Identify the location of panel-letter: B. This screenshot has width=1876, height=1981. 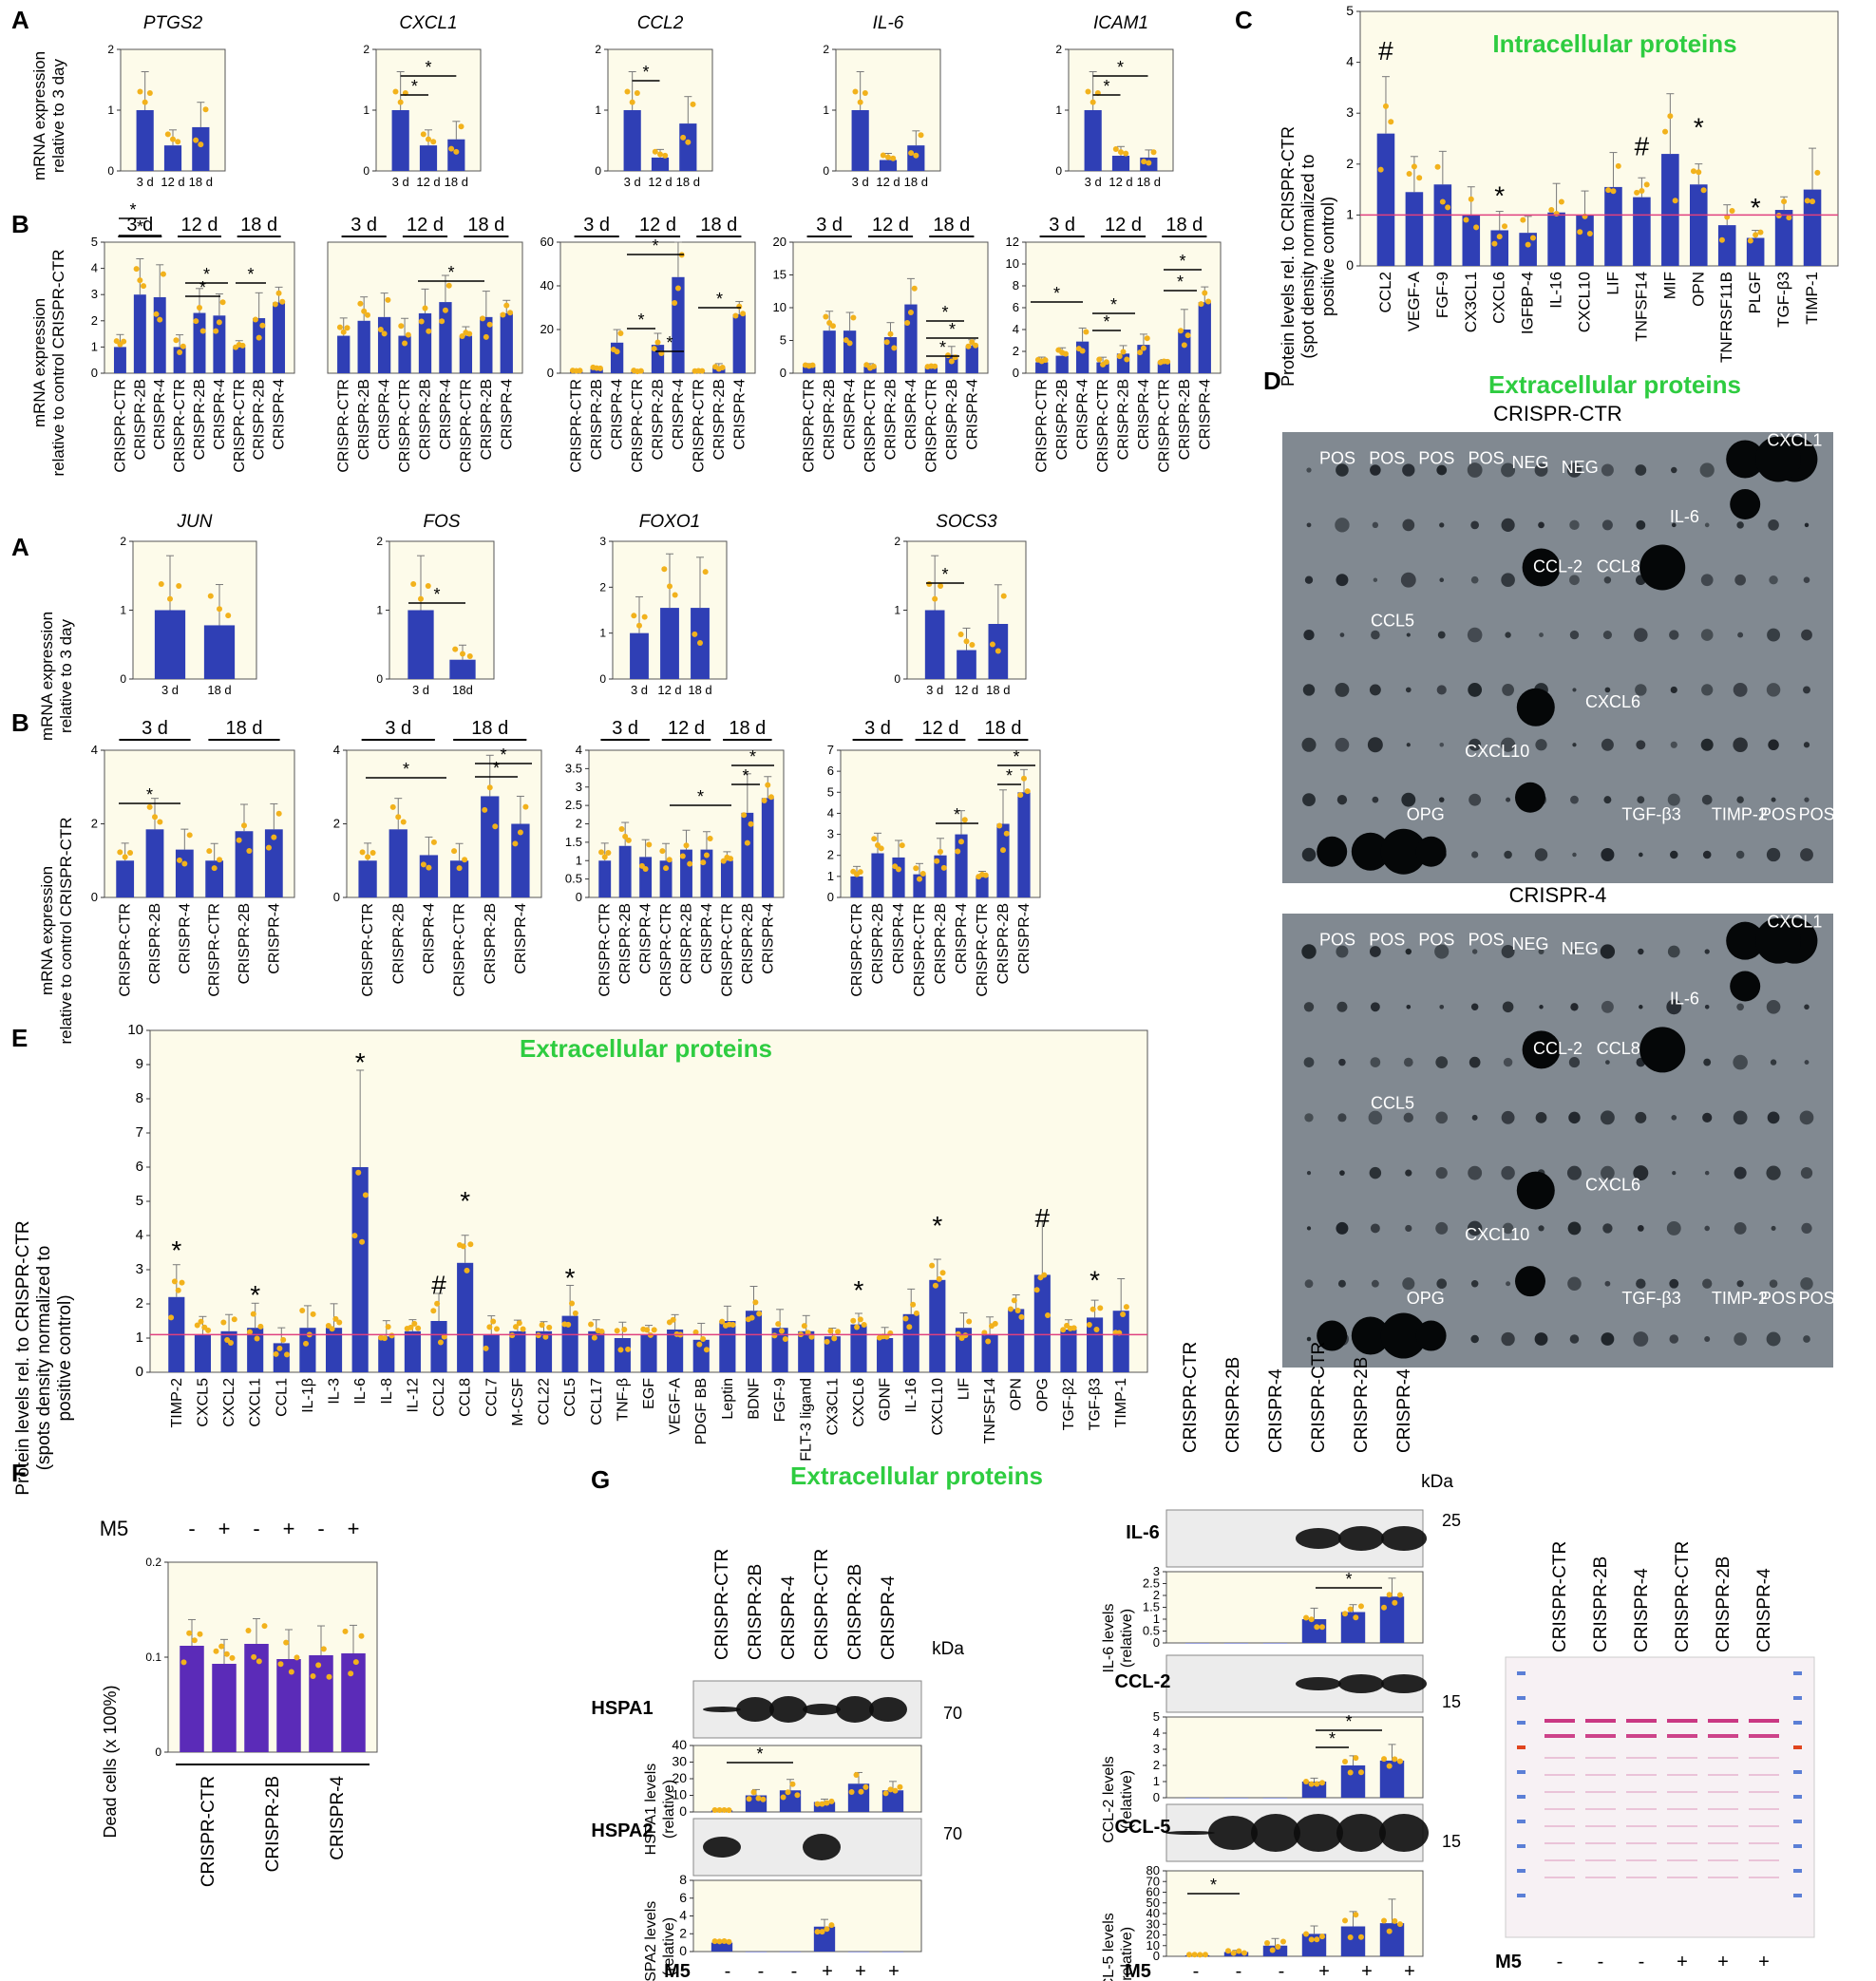
(20, 722).